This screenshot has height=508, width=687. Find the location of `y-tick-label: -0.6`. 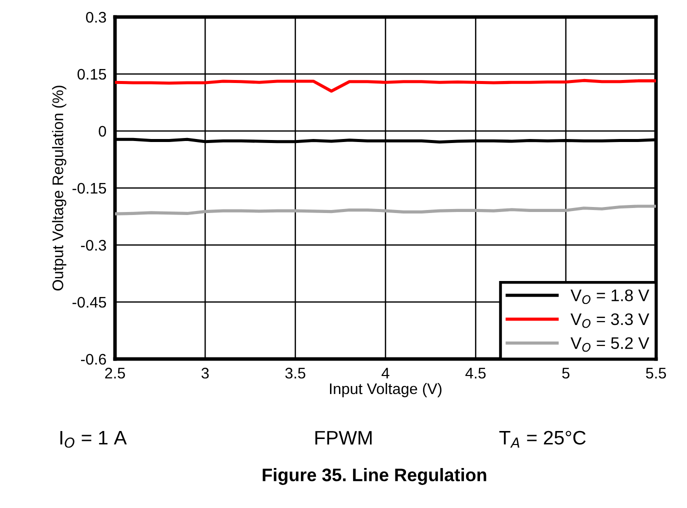

y-tick-label: -0.6 is located at coordinates (93, 359).